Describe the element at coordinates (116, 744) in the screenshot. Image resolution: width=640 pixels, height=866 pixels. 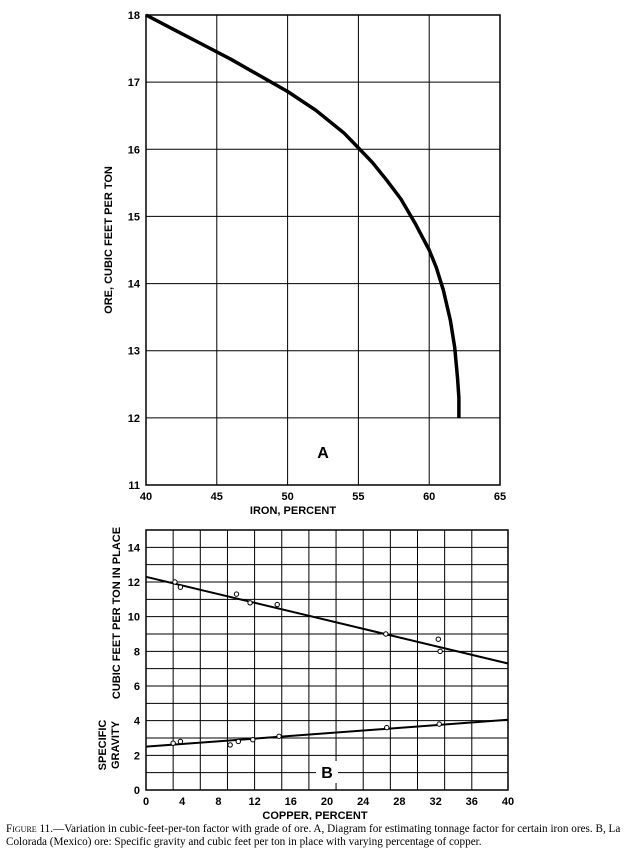
I see `y-axis-label-secondary: GRAVITY` at that location.